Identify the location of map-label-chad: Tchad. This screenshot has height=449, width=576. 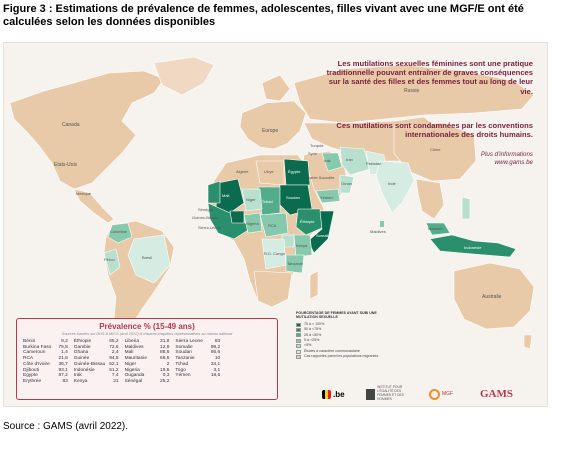
(267, 201).